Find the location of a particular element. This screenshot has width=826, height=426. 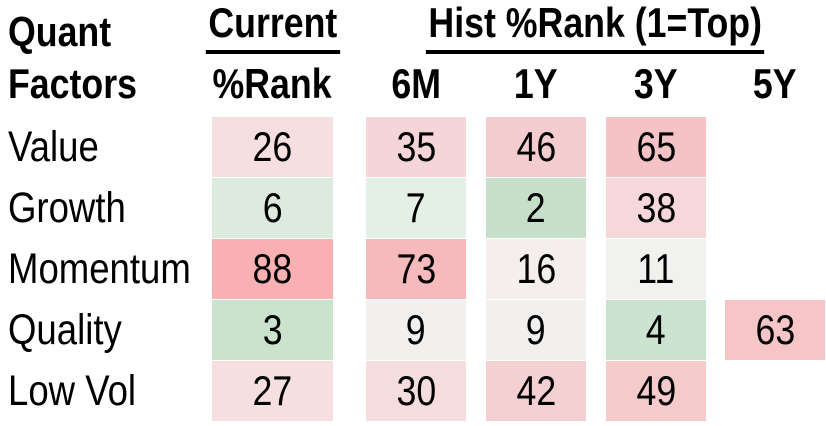

group-header-current: Current is located at coordinates (272, 28).